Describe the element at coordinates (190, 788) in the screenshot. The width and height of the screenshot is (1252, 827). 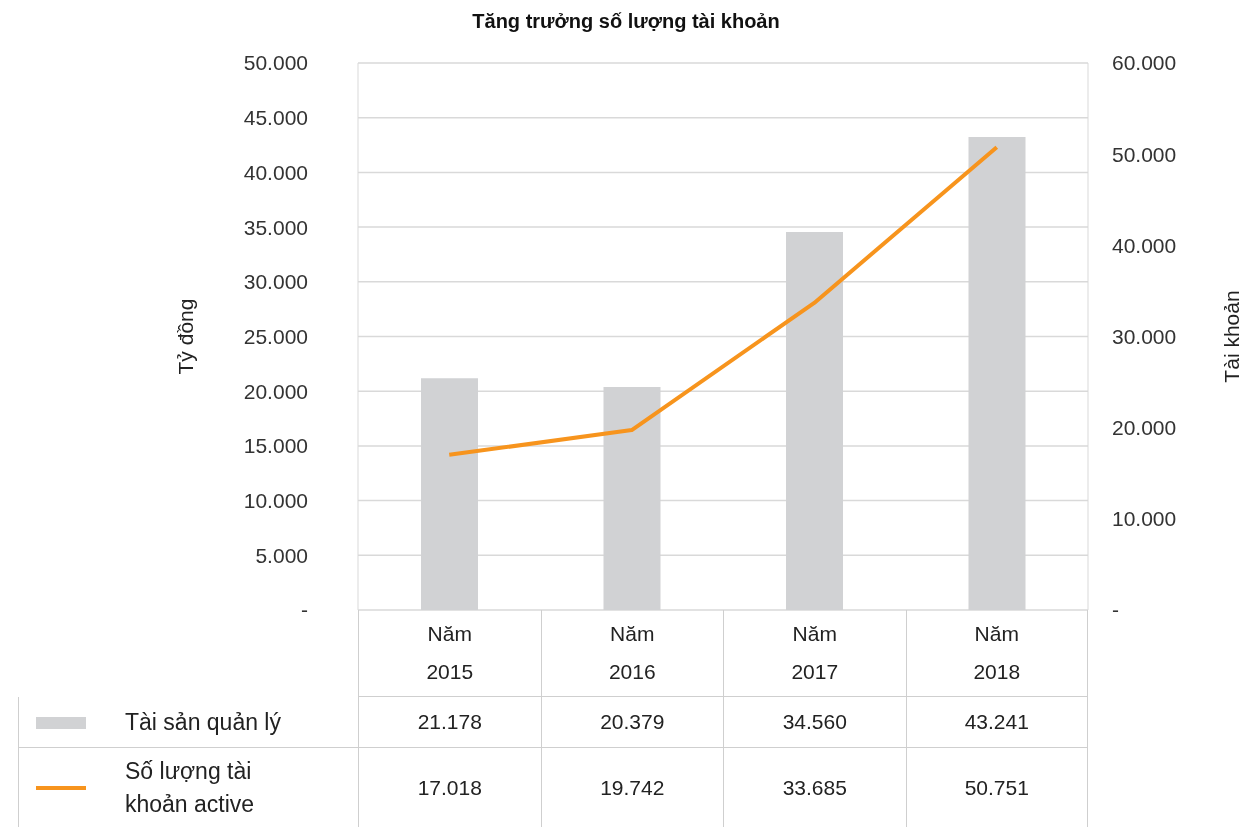
I see `legend-label: Số lượng tài khoản active` at that location.